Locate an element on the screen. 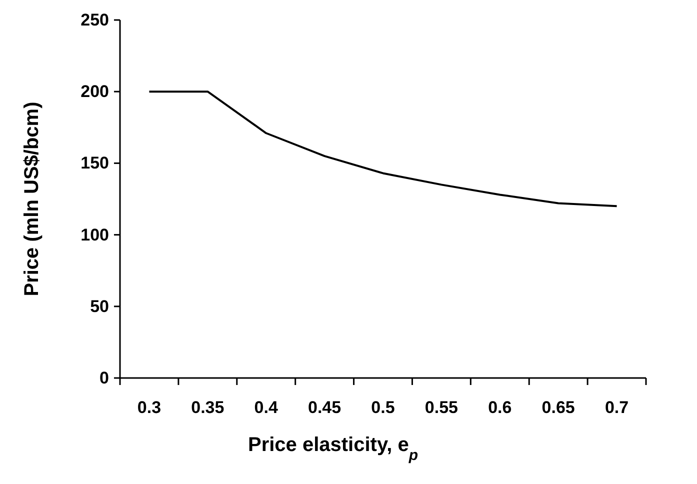 The image size is (697, 484). x-tick-label: 0.5 is located at coordinates (383, 407).